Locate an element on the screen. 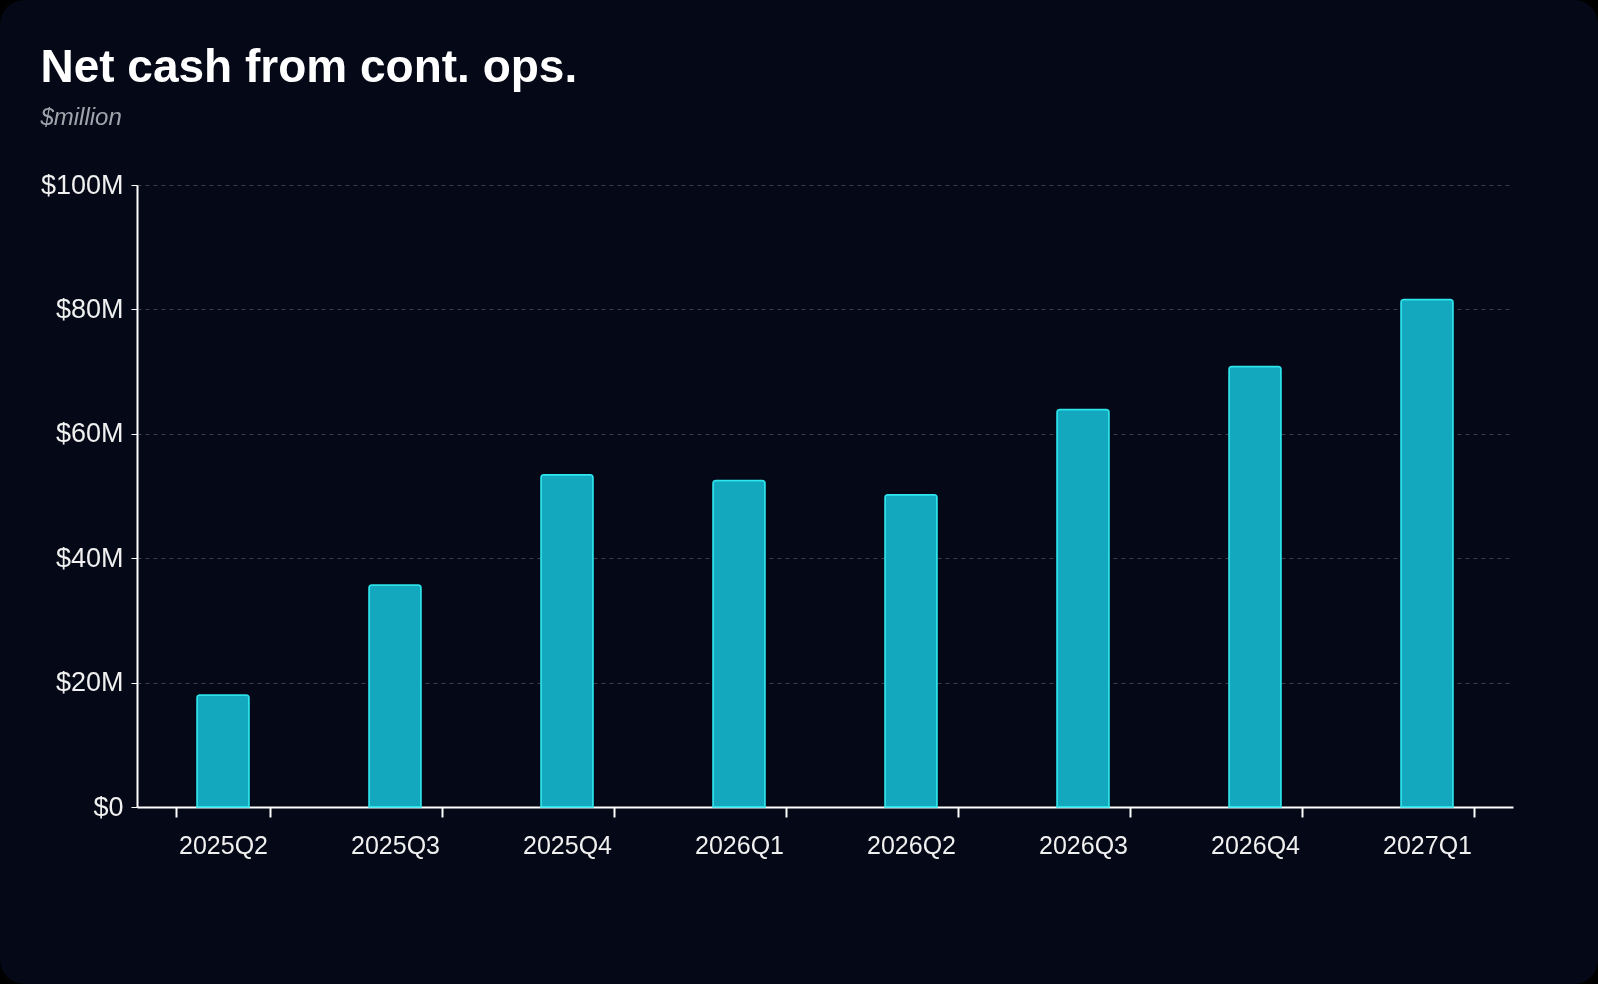  y-tick-label: $0 is located at coordinates (108, 806).